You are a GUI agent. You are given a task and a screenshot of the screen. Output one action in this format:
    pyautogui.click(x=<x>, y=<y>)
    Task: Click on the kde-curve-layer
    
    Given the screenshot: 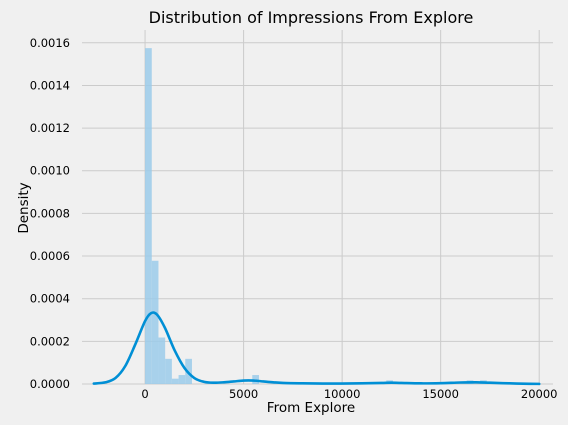 What is the action you would take?
    pyautogui.click(x=316, y=348)
    